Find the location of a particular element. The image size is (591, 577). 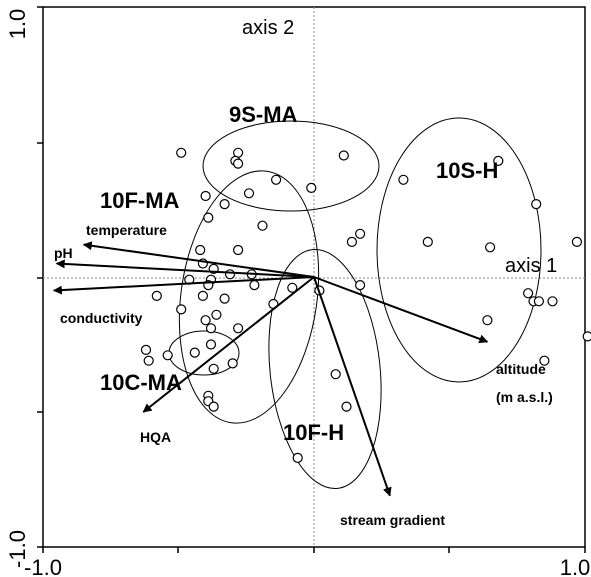

vector-label-hqa: HQA is located at coordinates (155, 437).